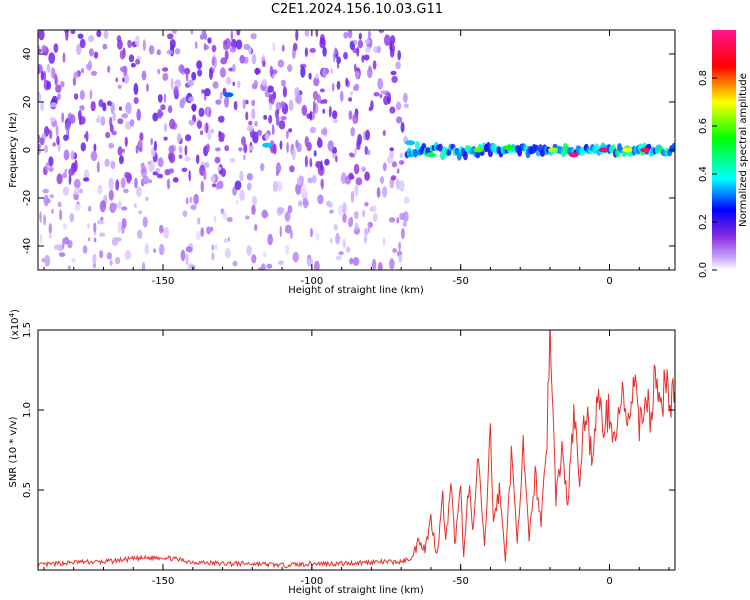 Image resolution: width=750 pixels, height=600 pixels. What do you see at coordinates (703, 174) in the screenshot?
I see `colorbar-tick-label: 0.4` at bounding box center [703, 174].